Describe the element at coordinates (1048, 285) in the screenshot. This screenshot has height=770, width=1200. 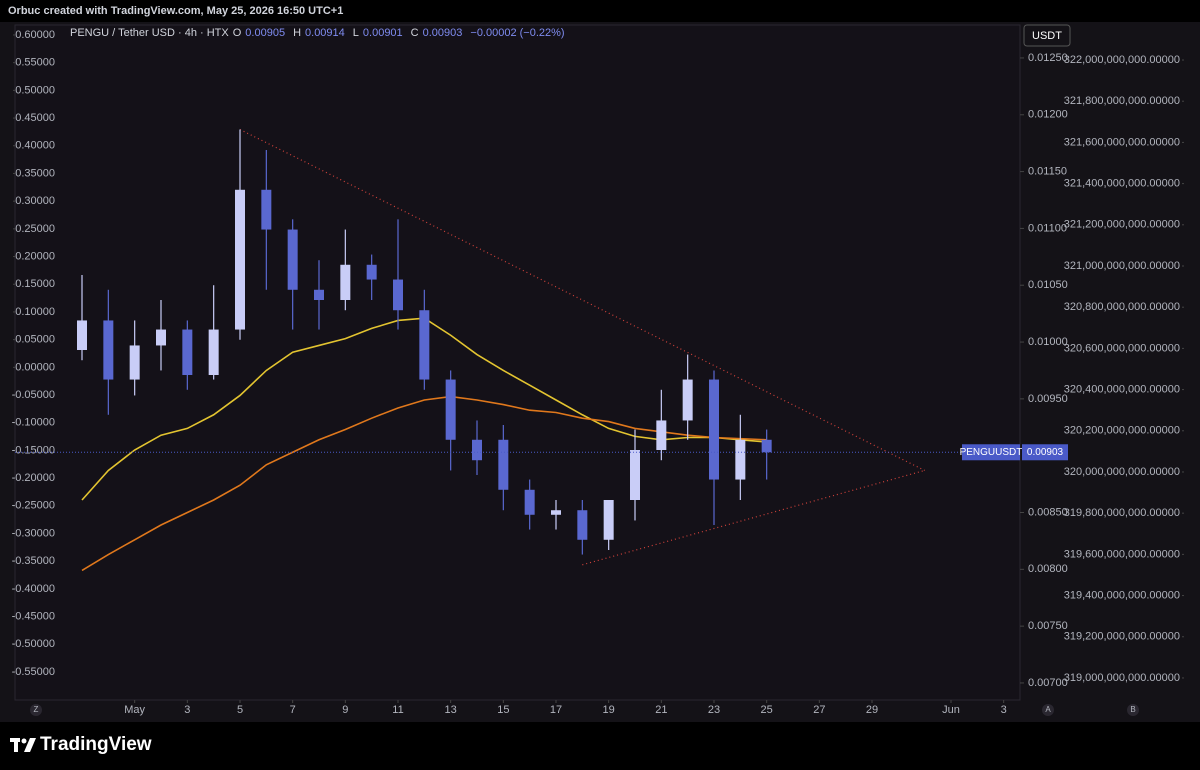
I see `y-tick-label: 0.01050` at that location.